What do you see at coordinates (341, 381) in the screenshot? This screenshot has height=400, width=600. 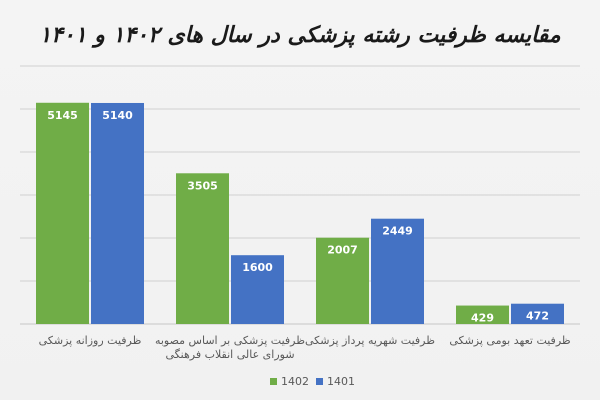 I see `legend-label: 1401` at bounding box center [341, 381].